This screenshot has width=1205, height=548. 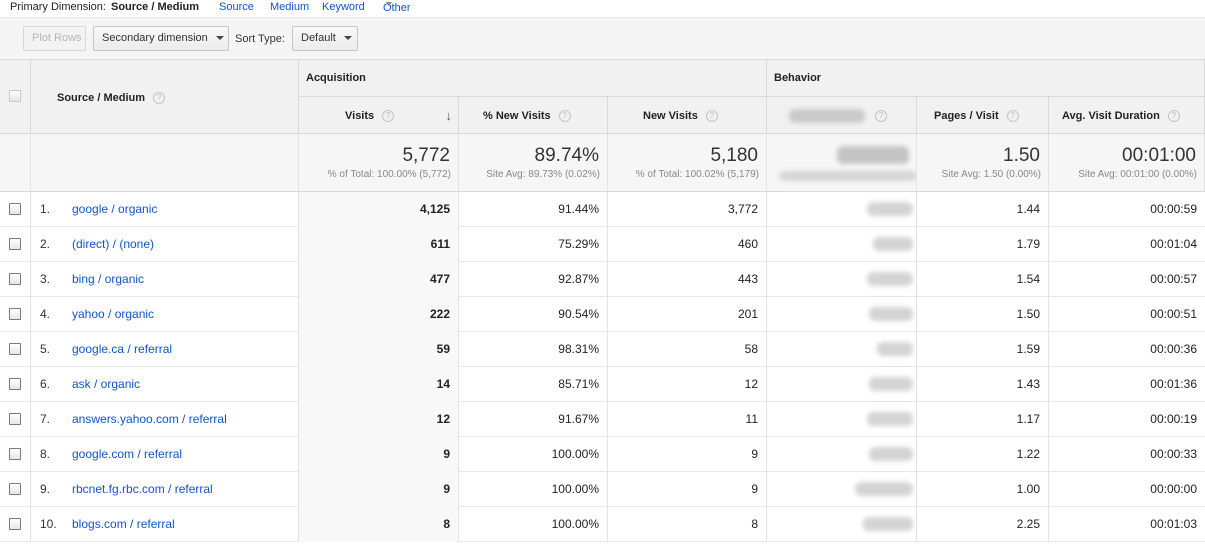 I want to click on totals-pages-per-visit: 1.50 Site Avg: 1.50 (0.00%), so click(x=983, y=163).